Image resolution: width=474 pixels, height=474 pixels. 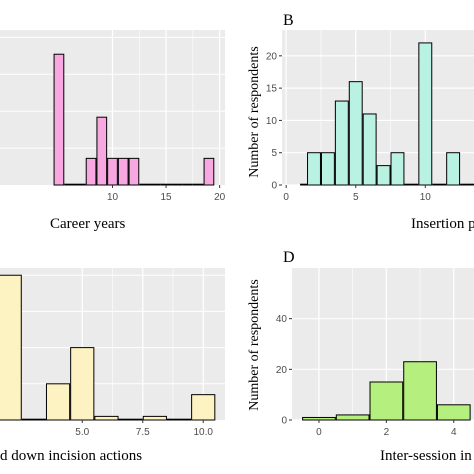 I want to click on panel-a-x-ticks: 10 15 20, so click(x=166, y=194).